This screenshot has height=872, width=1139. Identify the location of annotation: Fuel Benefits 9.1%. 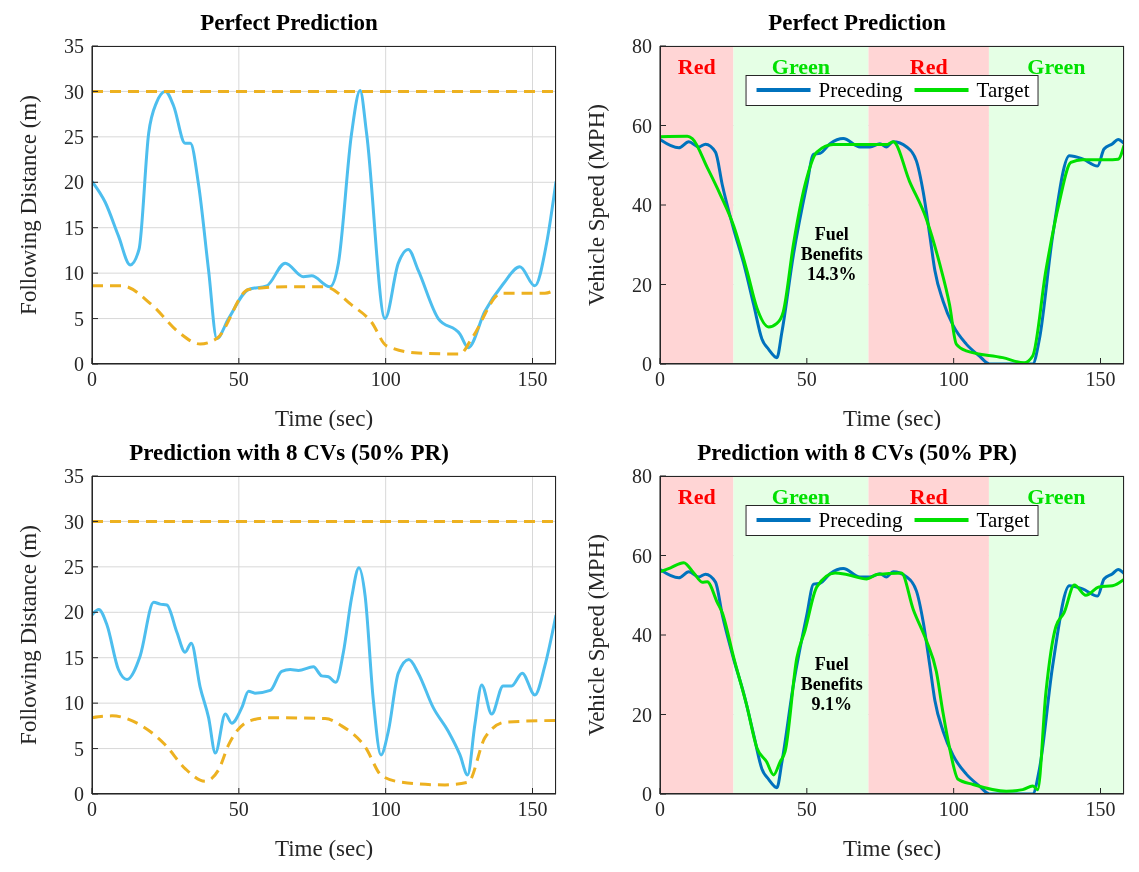
(831, 684).